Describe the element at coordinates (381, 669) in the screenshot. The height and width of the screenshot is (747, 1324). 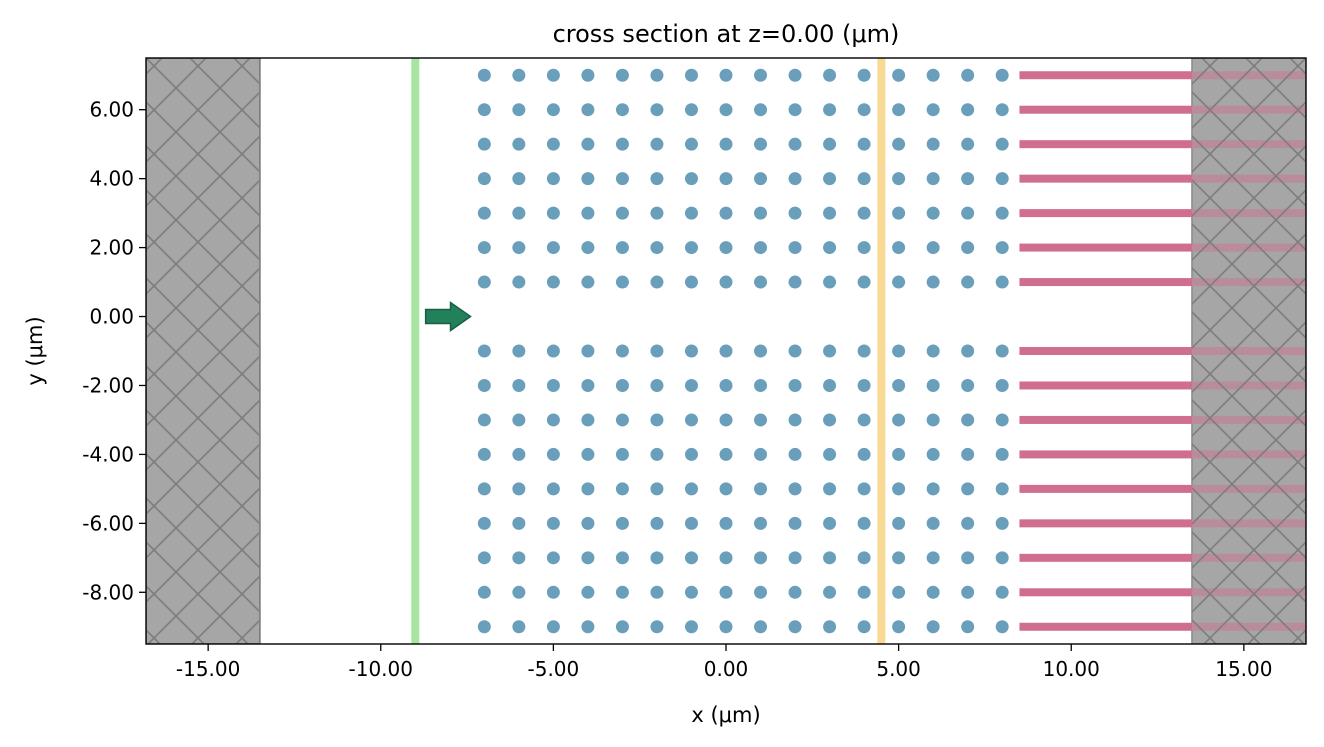
I see `x-tick-label: -10.00` at that location.